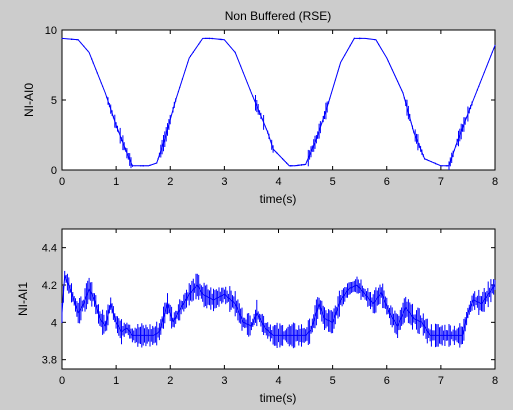 This screenshot has width=513, height=410. What do you see at coordinates (54, 101) in the screenshot?
I see `top-y-tick-label: 5` at bounding box center [54, 101].